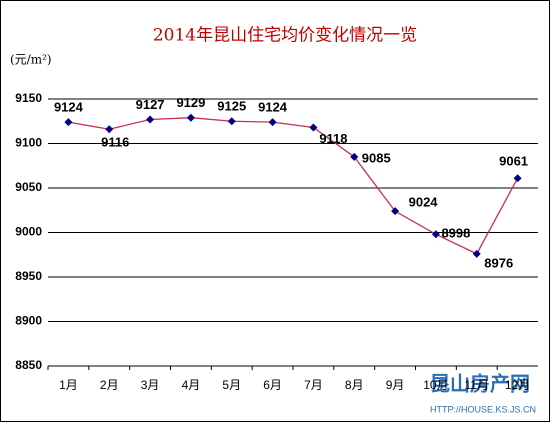  What do you see at coordinates (424, 202) in the screenshot?
I see `data-label: 9024` at bounding box center [424, 202].